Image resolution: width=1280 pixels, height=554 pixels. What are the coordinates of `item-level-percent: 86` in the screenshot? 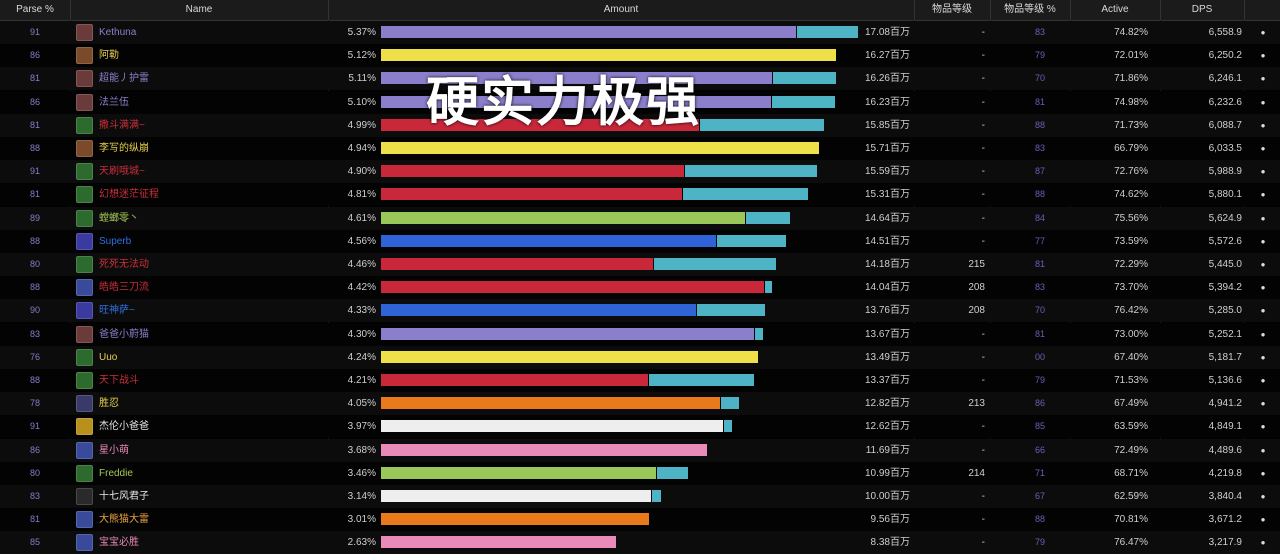 It's located at (1039, 403).